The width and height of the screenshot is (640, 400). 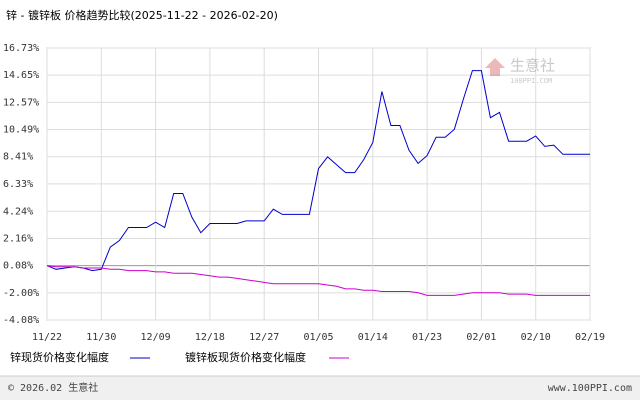 I want to click on y-tick-label: -4.08%, so click(x=21, y=320).